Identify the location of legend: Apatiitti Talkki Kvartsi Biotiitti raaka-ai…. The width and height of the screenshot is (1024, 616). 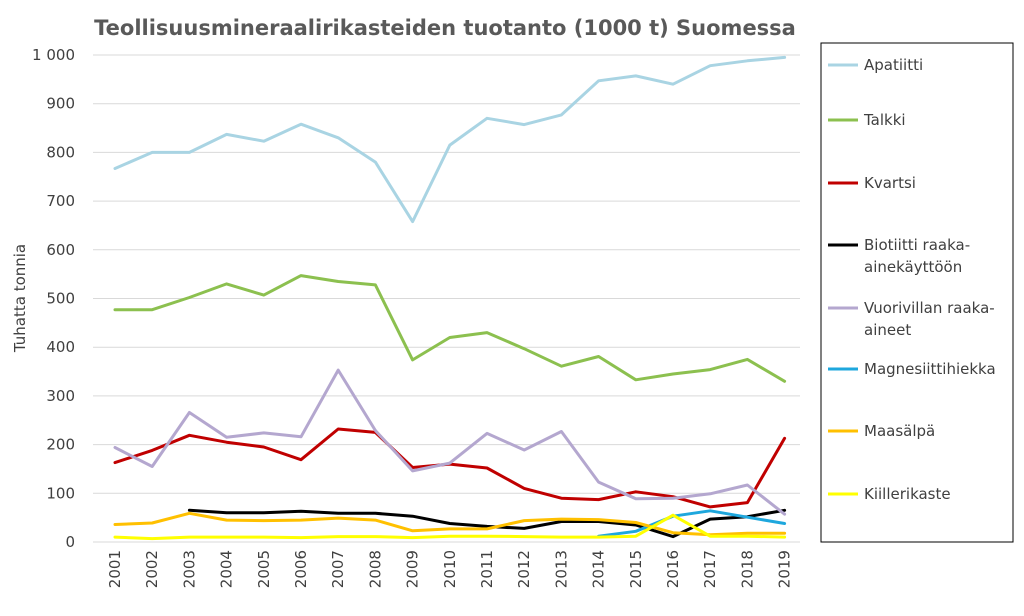
(912, 279).